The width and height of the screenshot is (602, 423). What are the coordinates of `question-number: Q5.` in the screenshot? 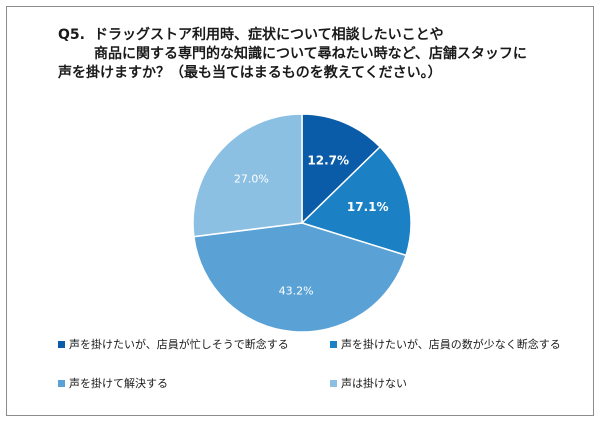 It's located at (71, 35).